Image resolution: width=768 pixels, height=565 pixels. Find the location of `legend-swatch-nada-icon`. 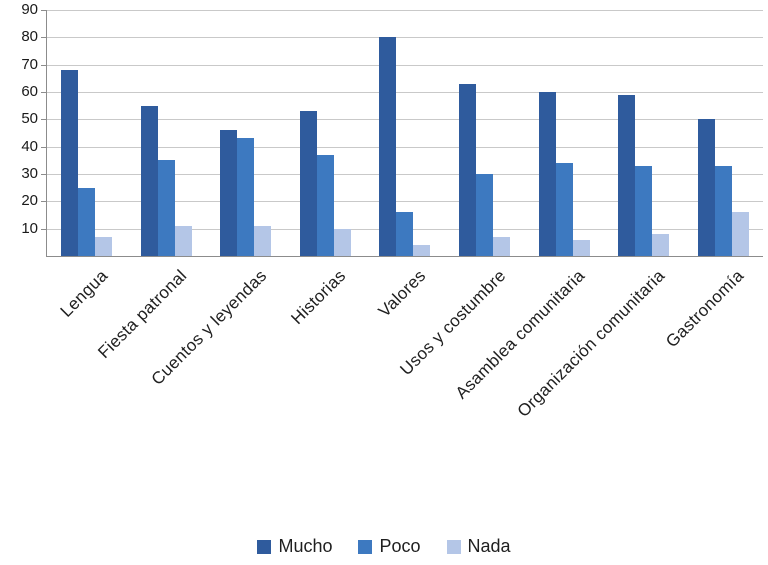

legend-swatch-nada-icon is located at coordinates (453, 546).